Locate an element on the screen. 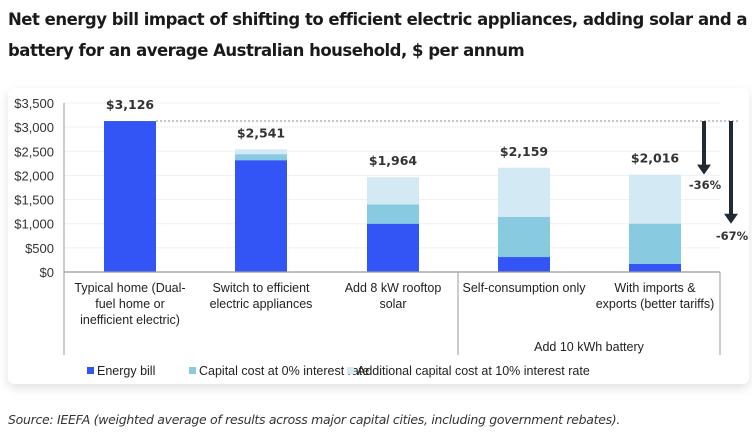  category-label-line: electric appliances is located at coordinates (261, 304).